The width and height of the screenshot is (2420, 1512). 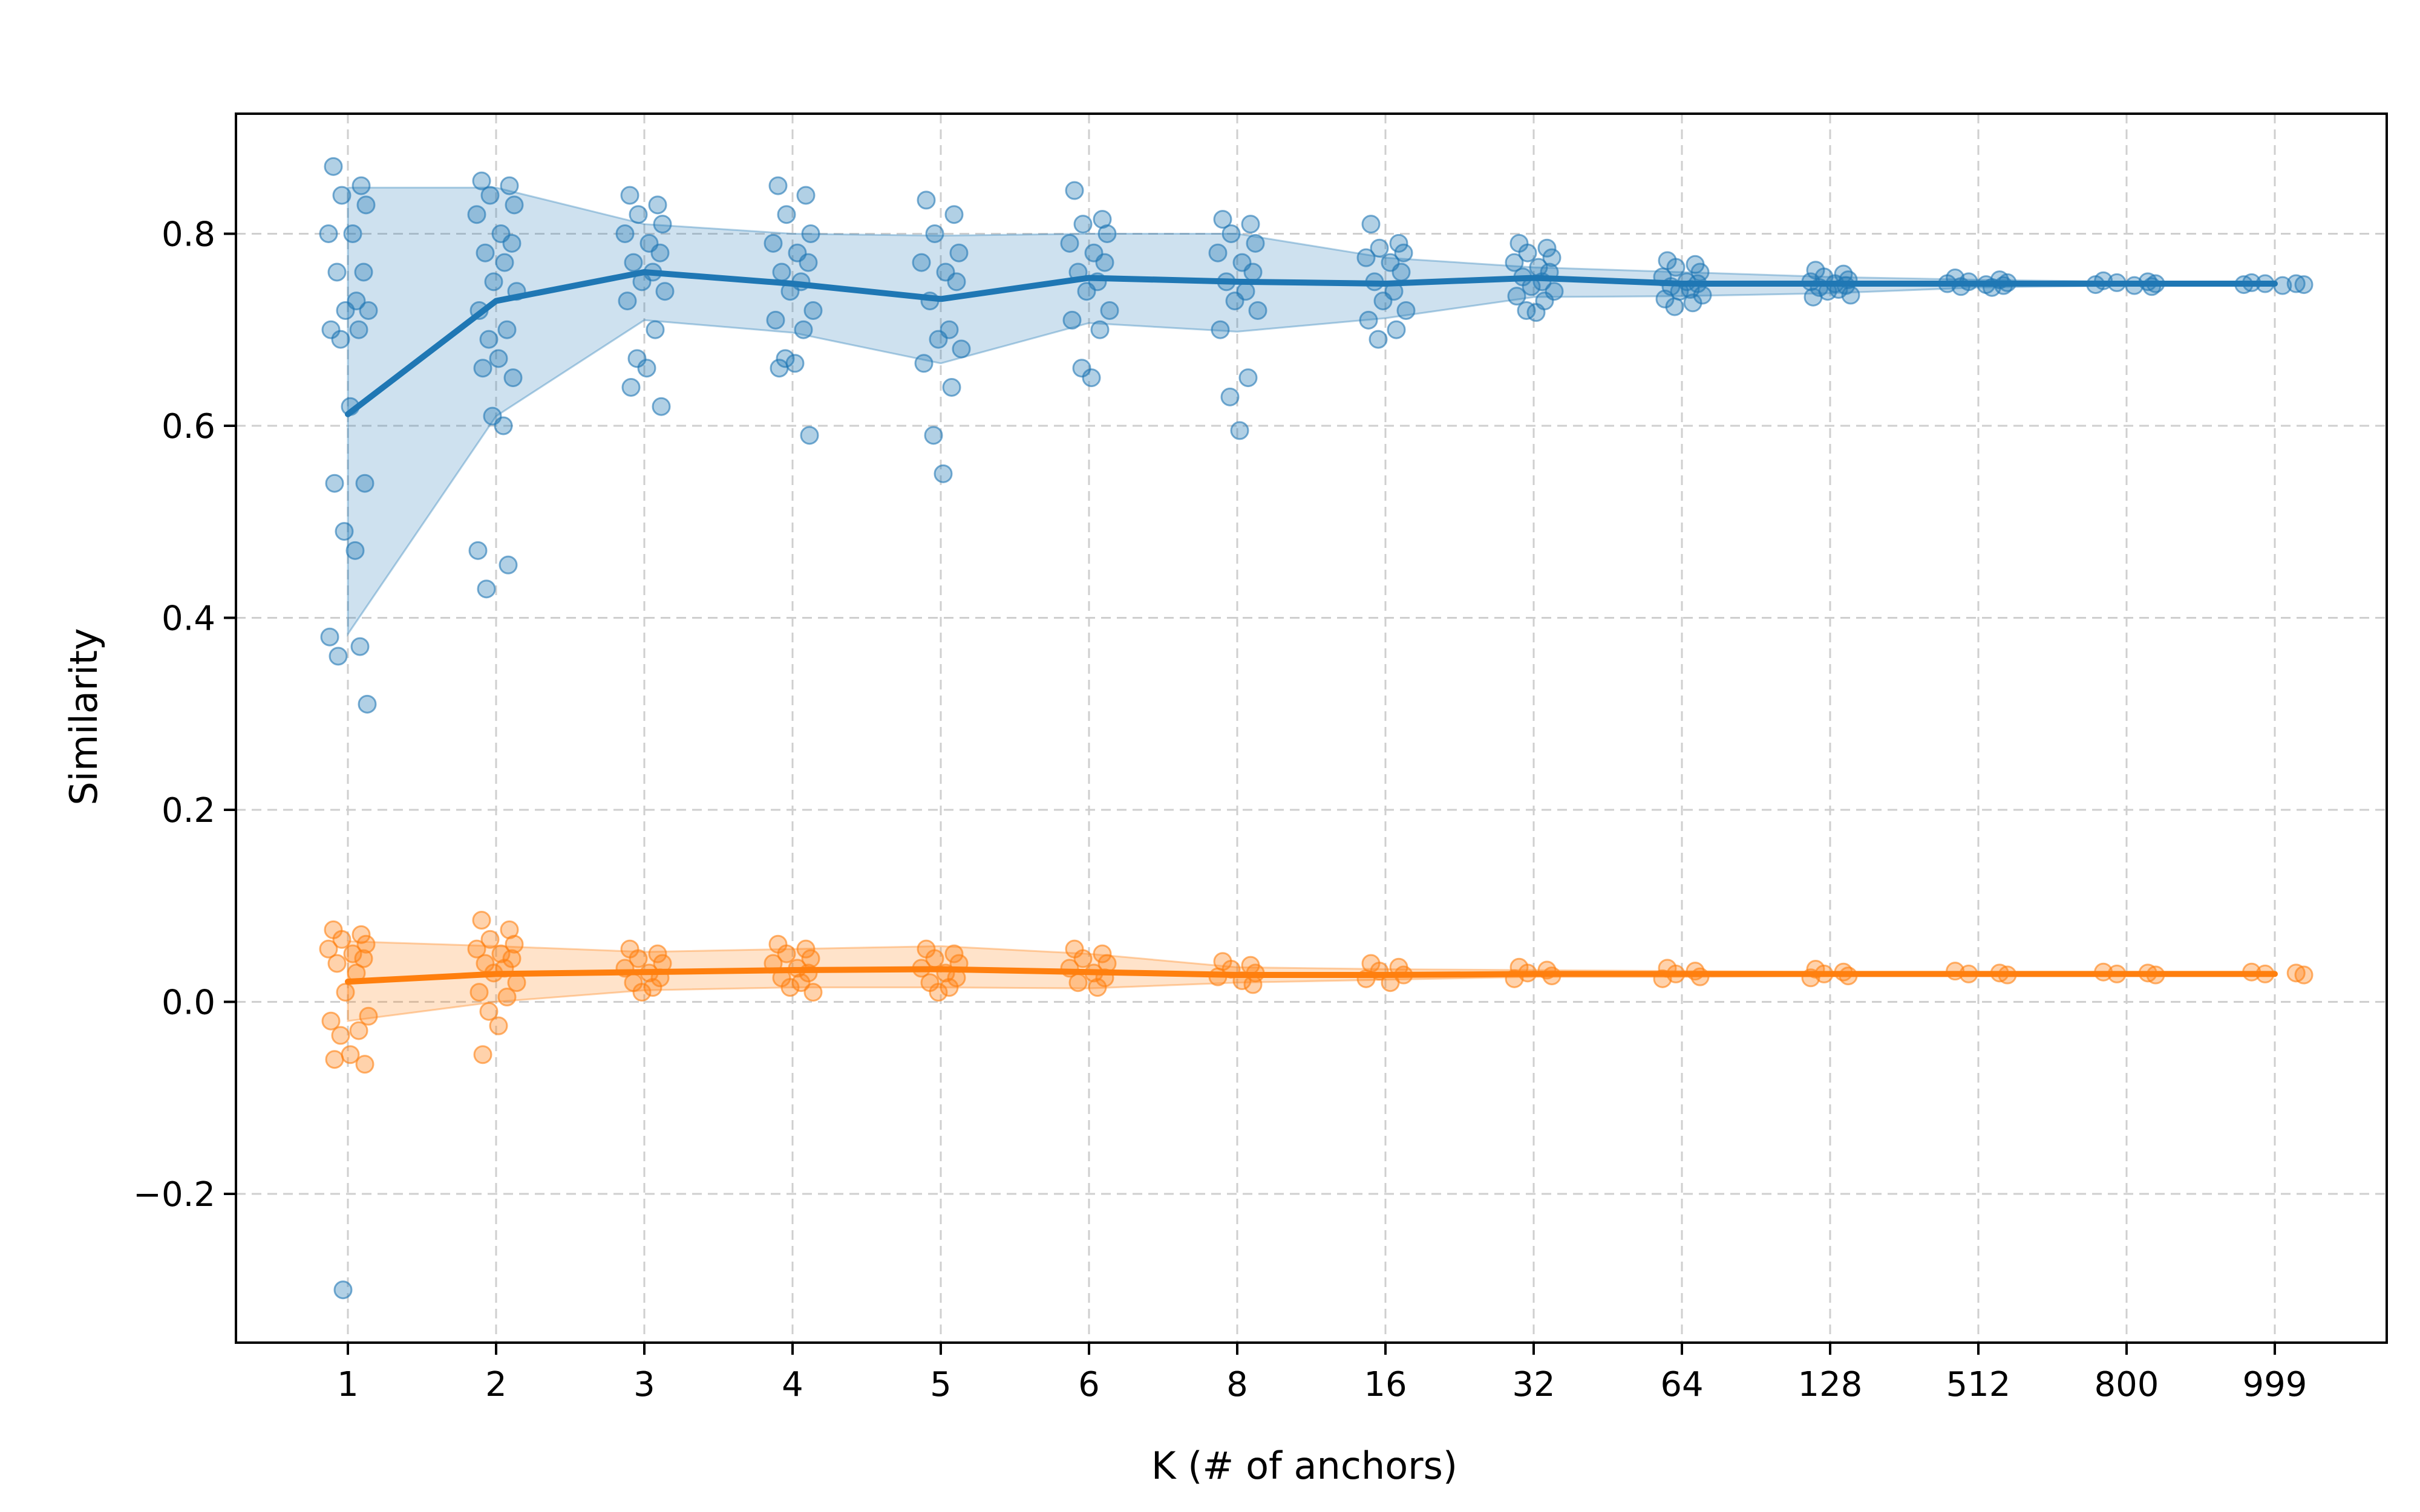 I want to click on x-tick-label: 128, so click(x=1830, y=1384).